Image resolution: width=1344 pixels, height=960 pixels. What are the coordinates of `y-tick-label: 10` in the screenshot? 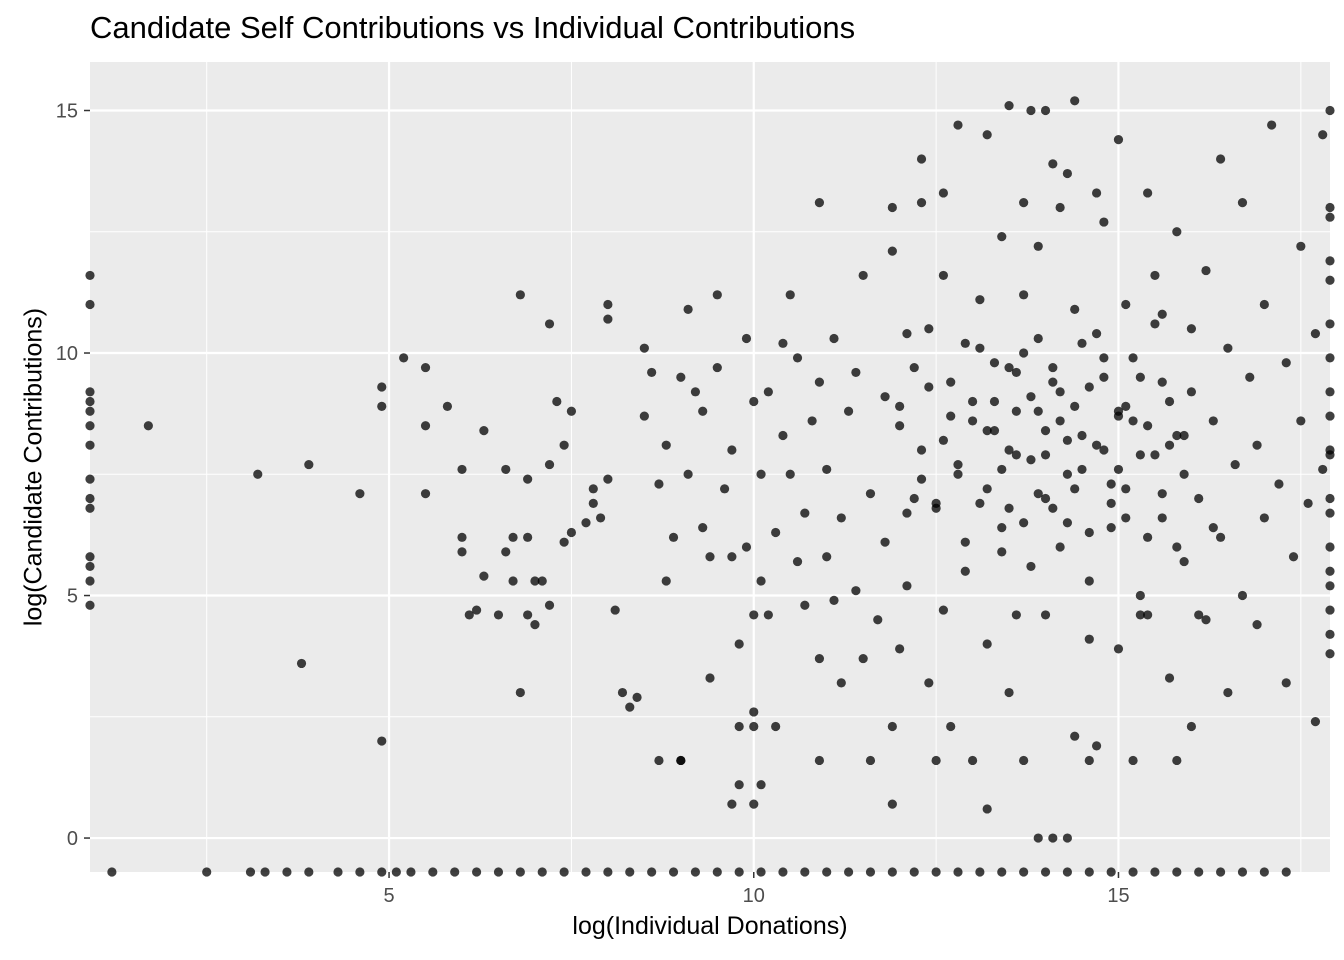 It's located at (67, 354).